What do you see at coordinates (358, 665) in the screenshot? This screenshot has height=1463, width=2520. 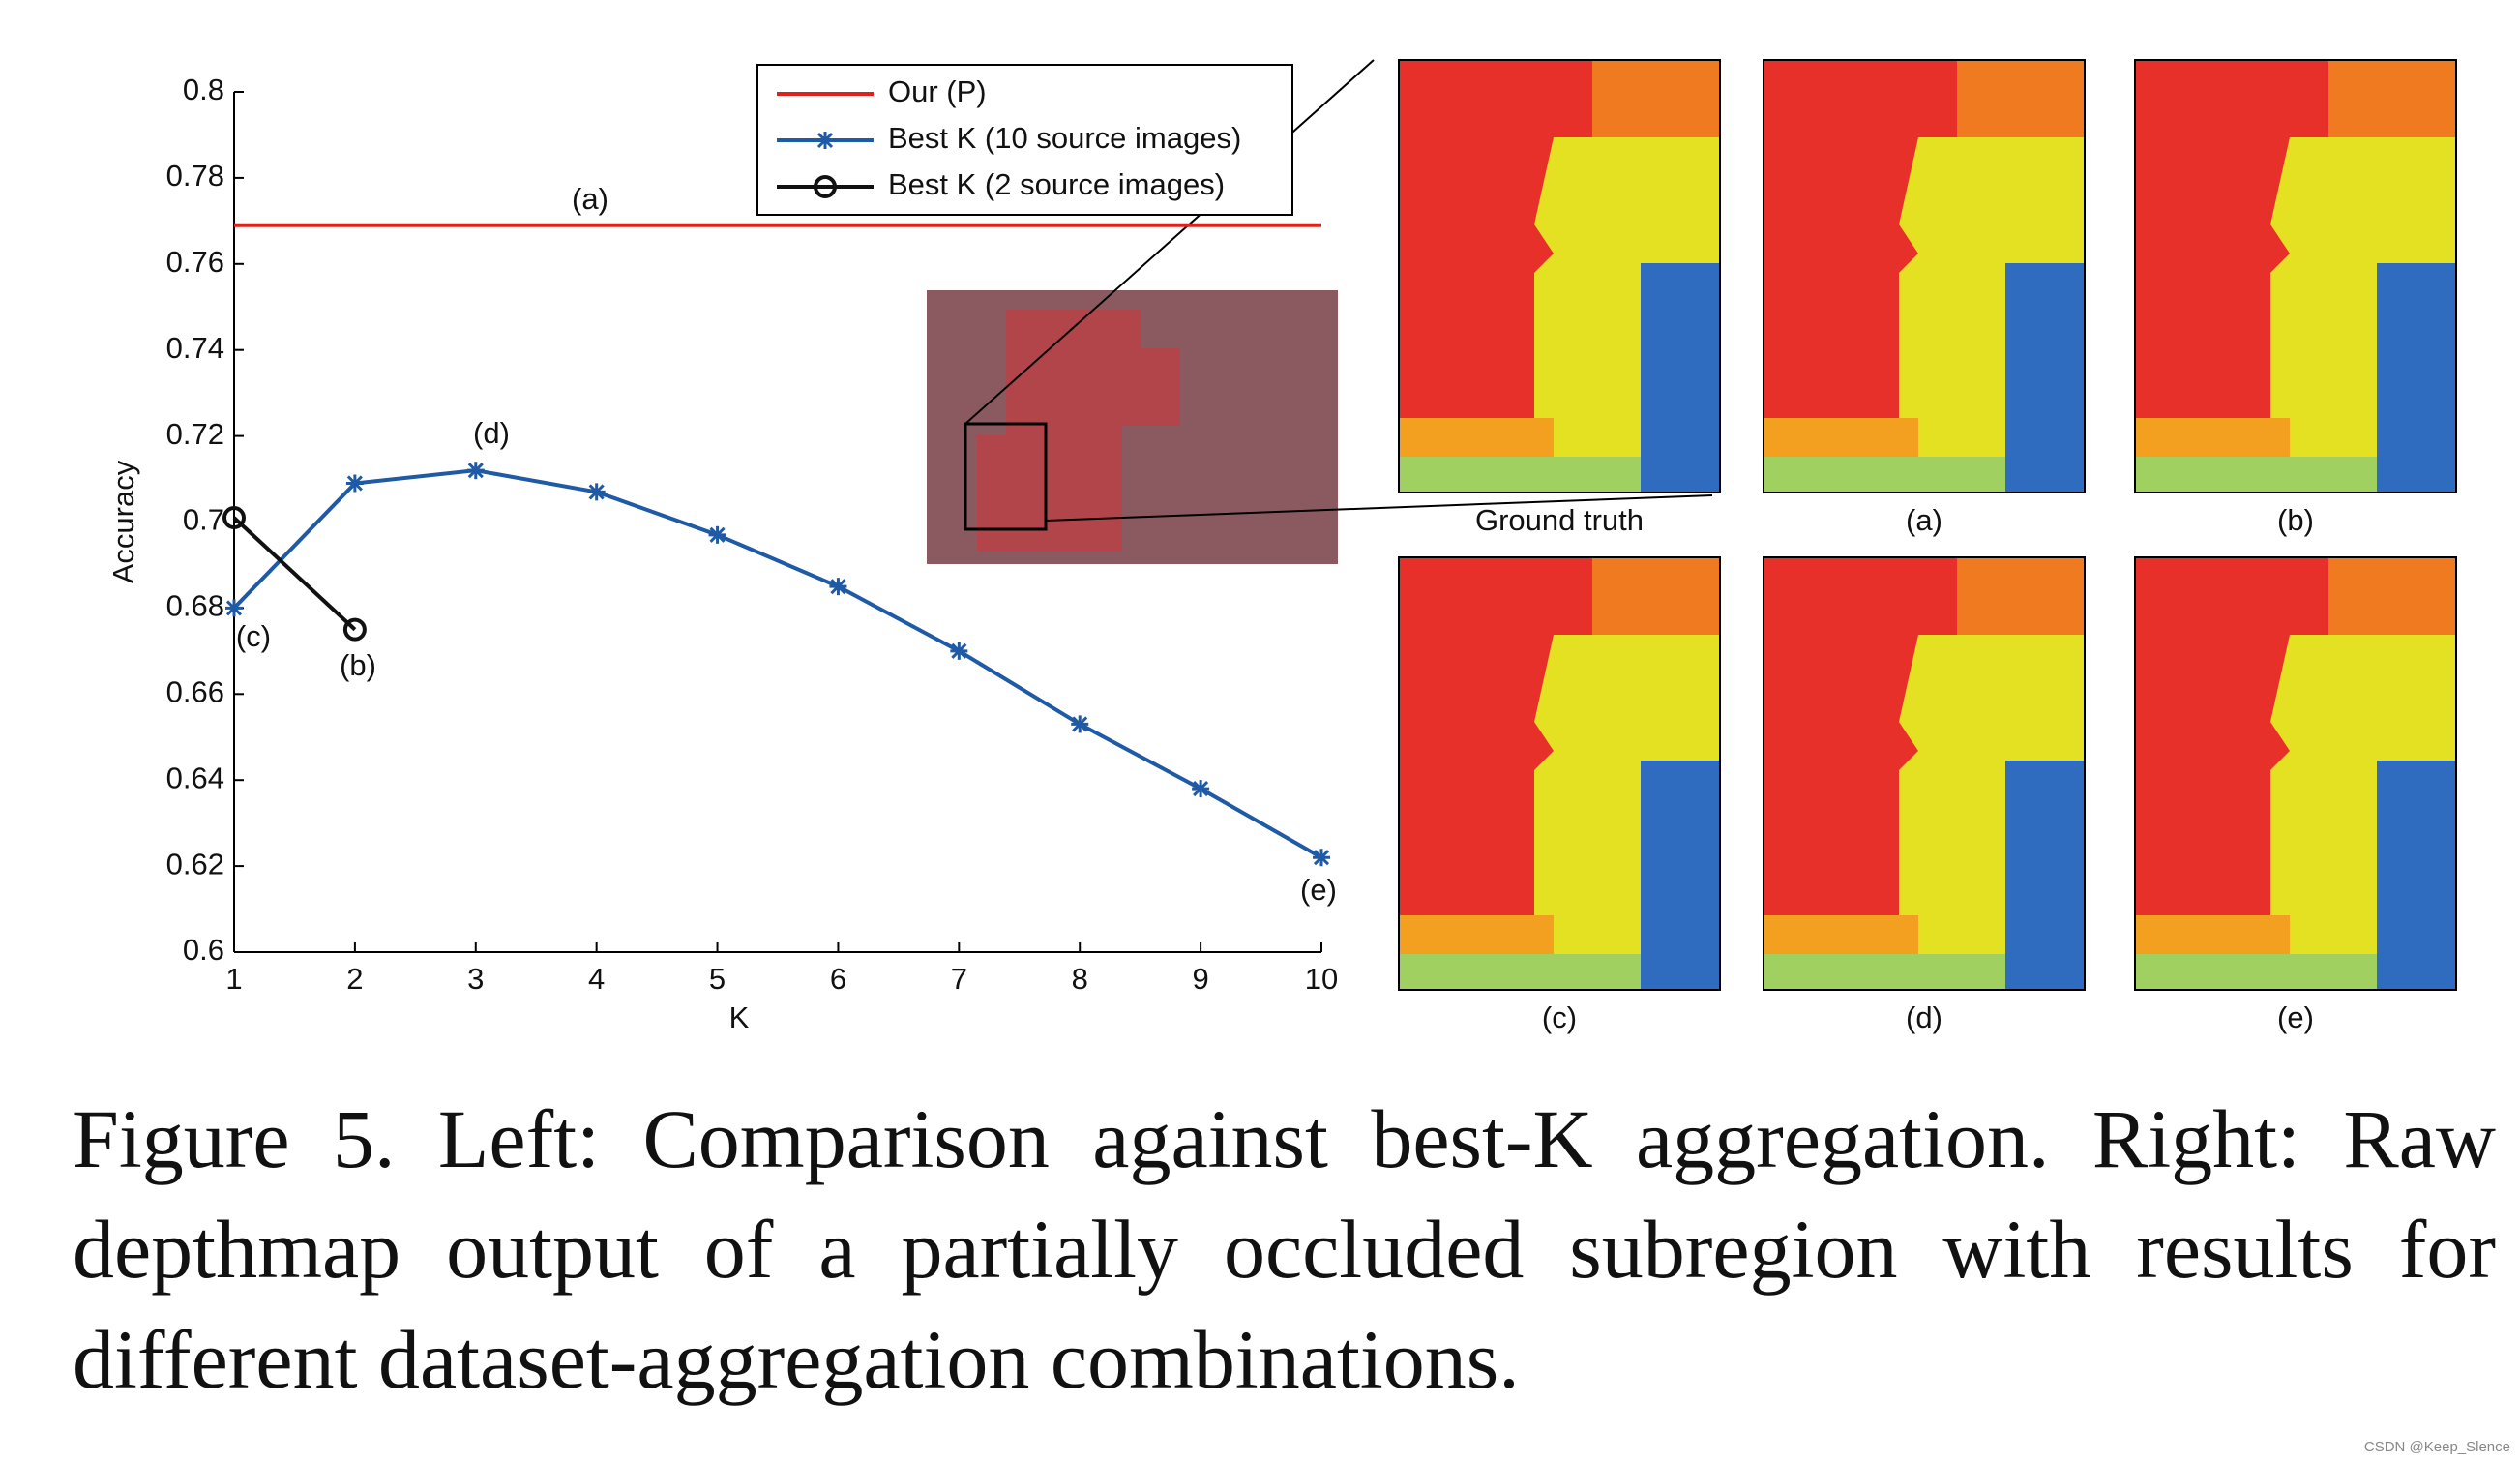 I see `annotation: (b)` at bounding box center [358, 665].